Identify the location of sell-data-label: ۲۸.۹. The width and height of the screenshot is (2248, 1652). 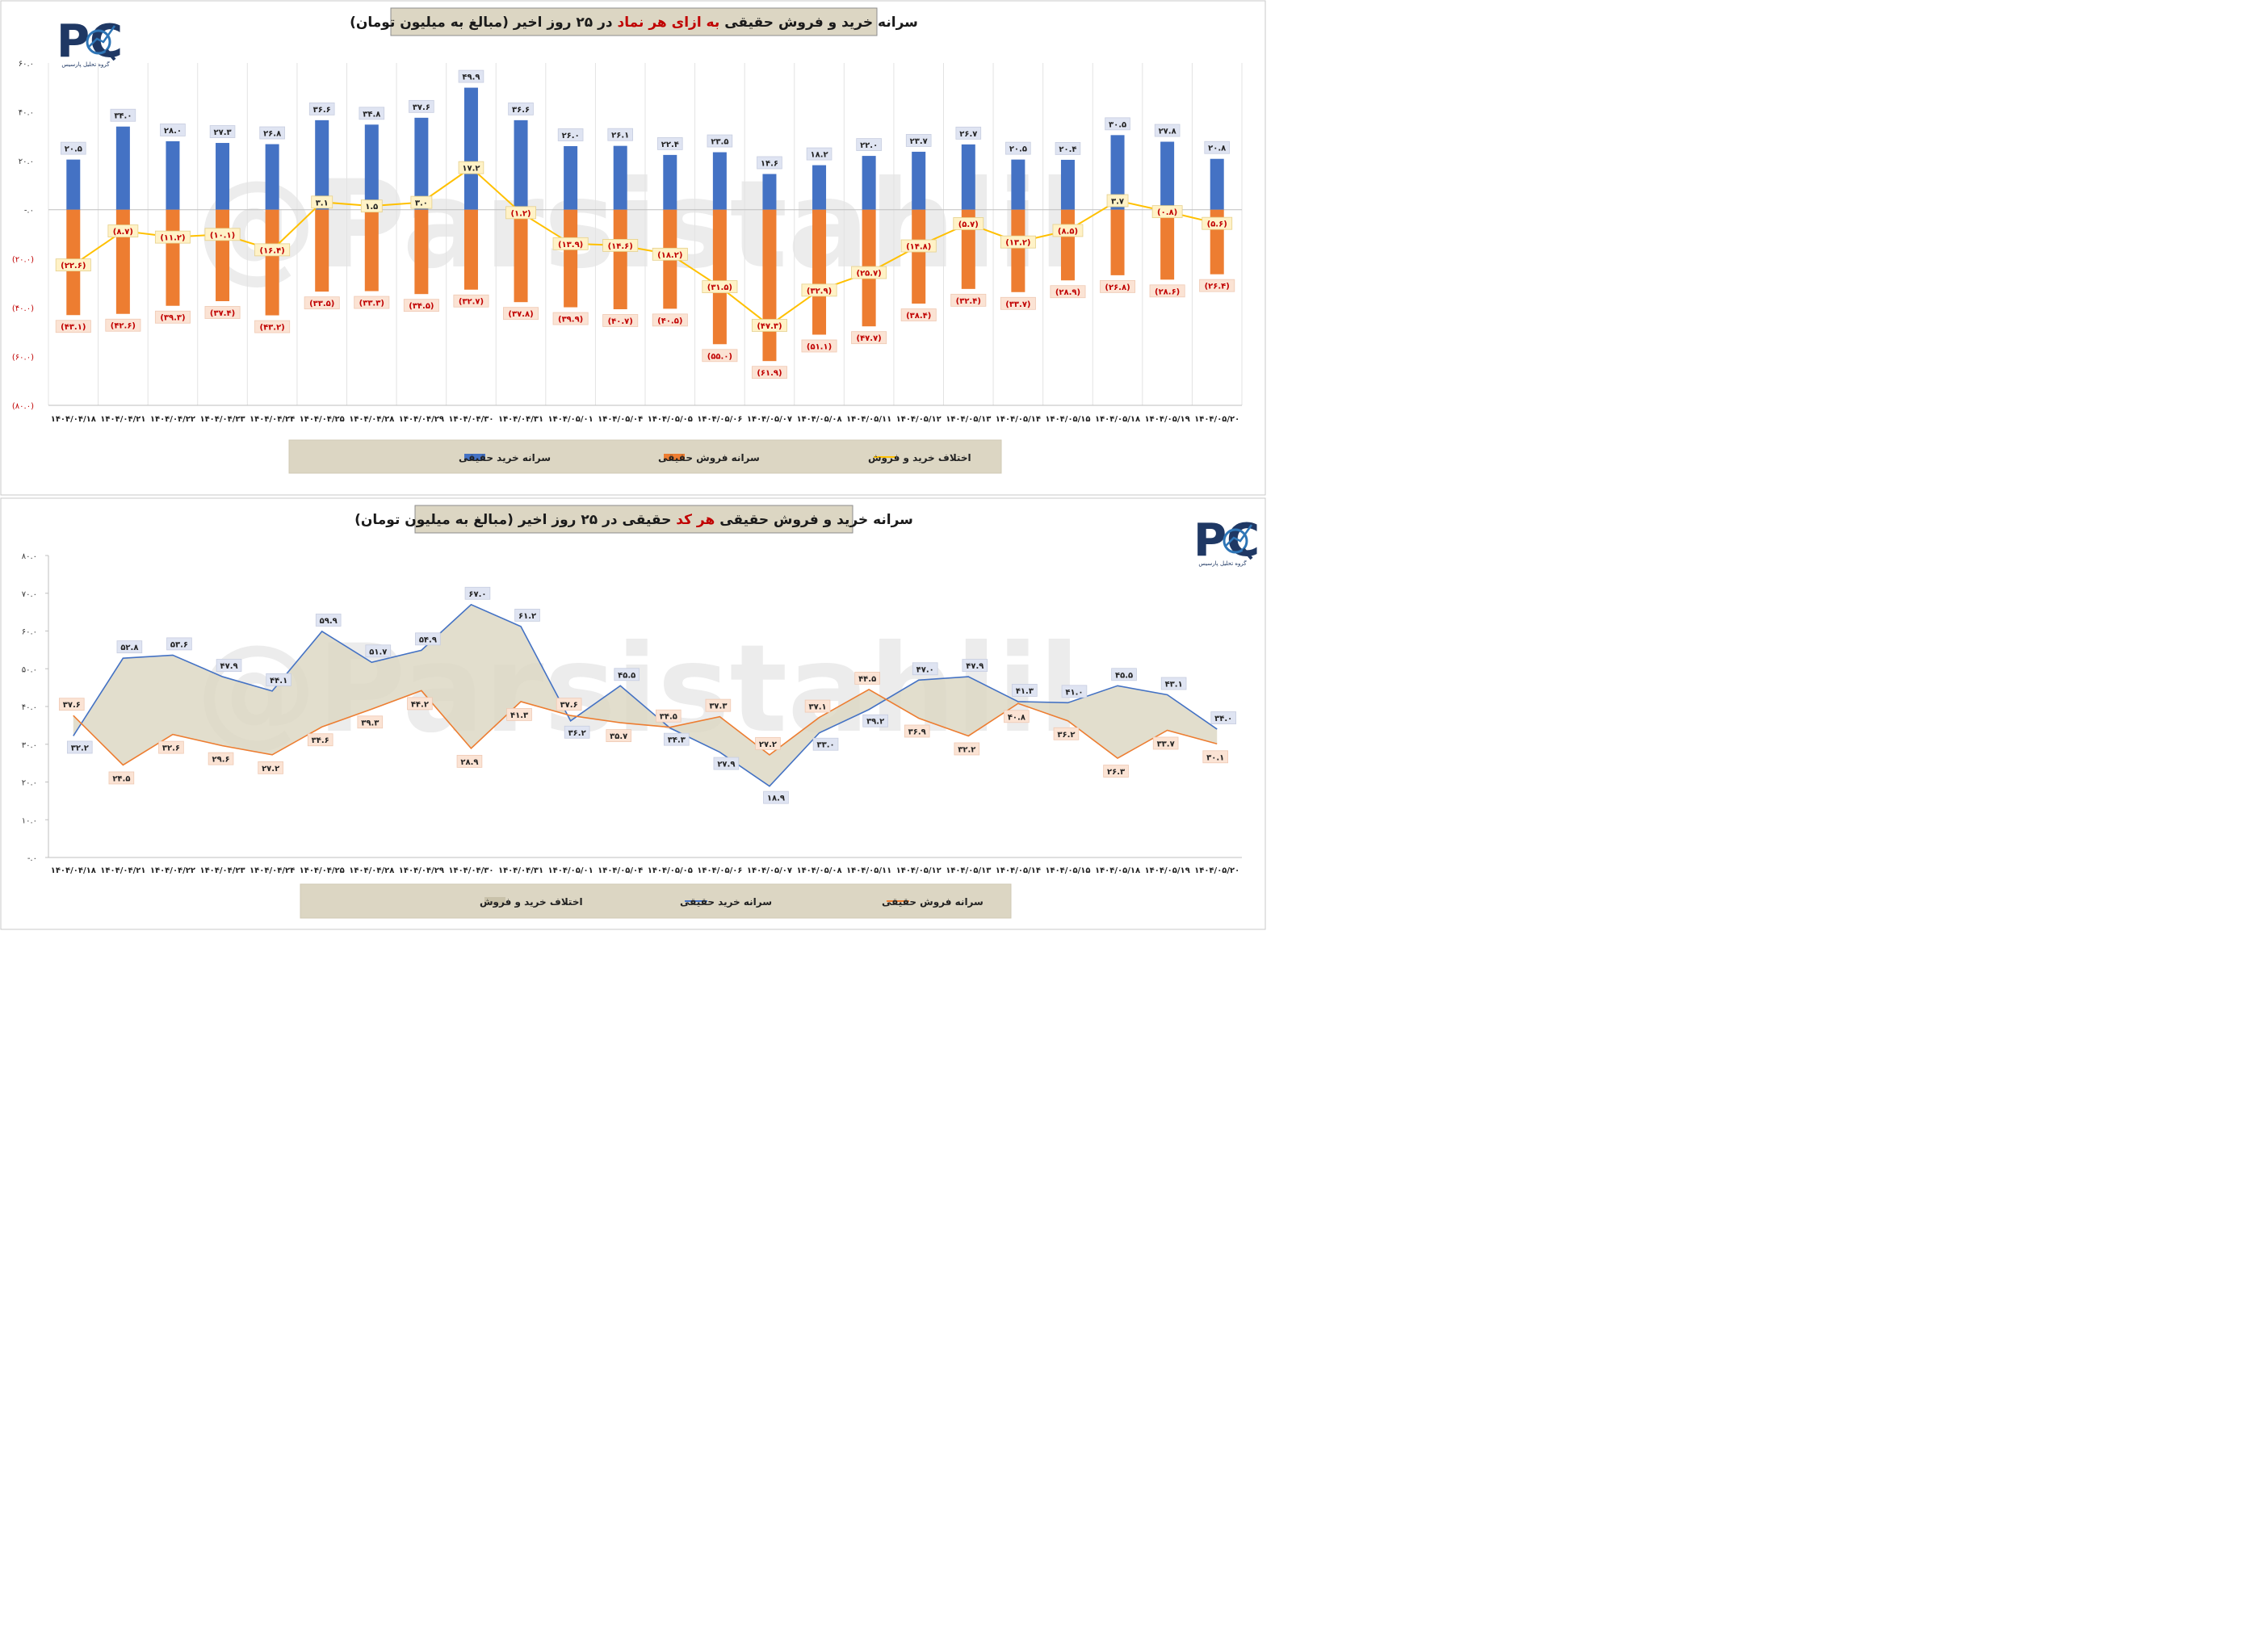
(469, 762).